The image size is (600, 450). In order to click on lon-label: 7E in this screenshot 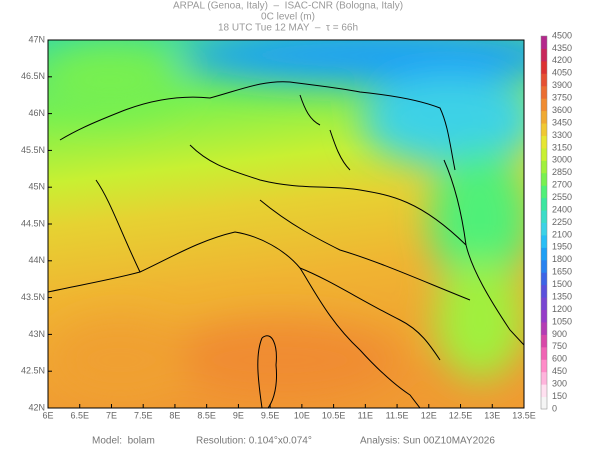, I will do `click(111, 415)`.